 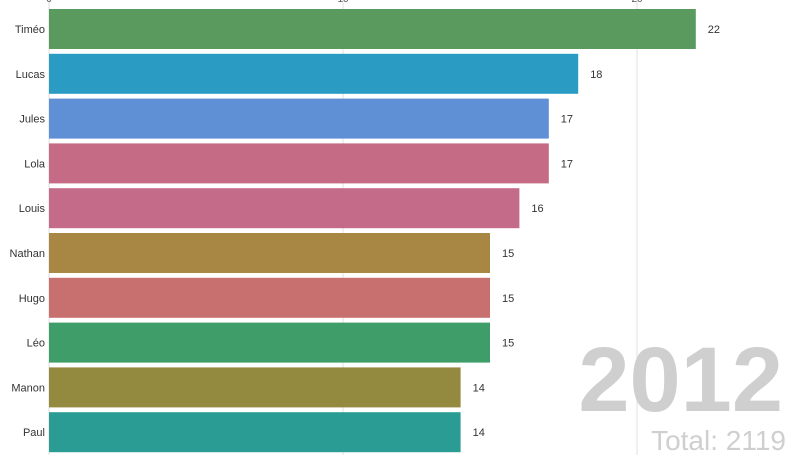 What do you see at coordinates (508, 254) in the screenshot?
I see `value-label-5: 15` at bounding box center [508, 254].